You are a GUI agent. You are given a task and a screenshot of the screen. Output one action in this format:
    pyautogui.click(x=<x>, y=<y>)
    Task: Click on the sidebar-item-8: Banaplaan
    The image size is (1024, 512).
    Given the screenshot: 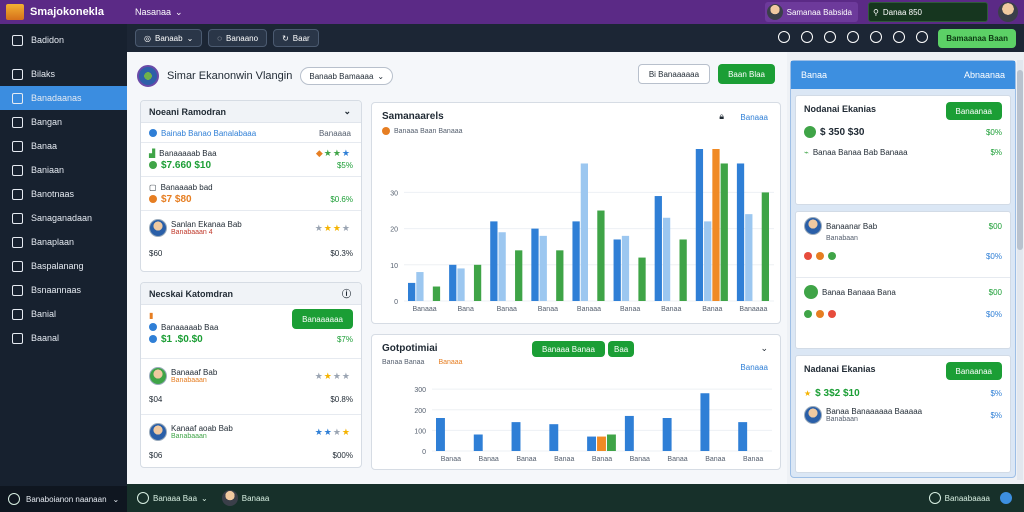 What is the action you would take?
    pyautogui.click(x=63, y=242)
    